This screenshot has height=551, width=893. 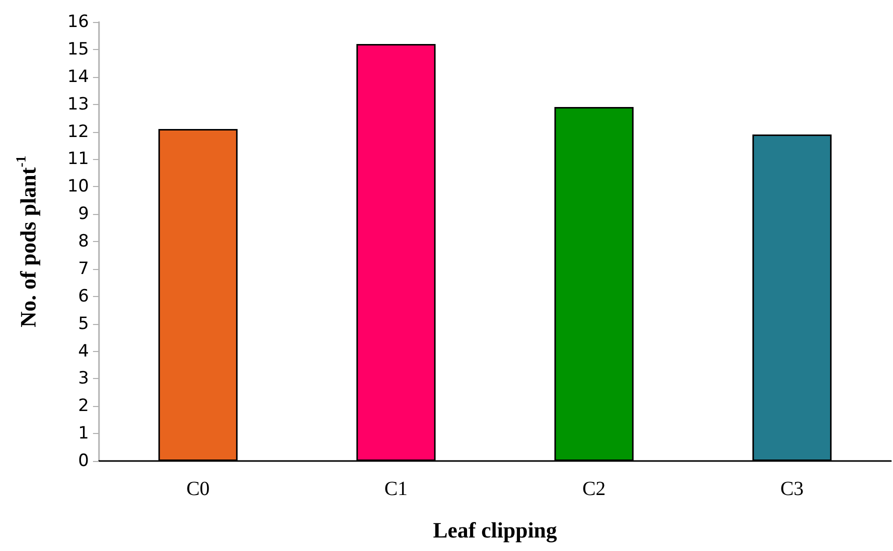 I want to click on y-tick-label: 6, so click(x=83, y=296).